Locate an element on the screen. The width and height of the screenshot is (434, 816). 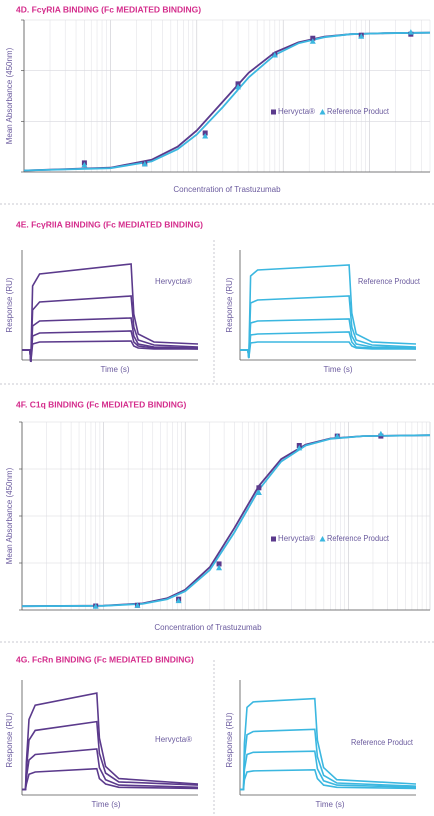
panel-title: 4G. FcRn BINDING (Fc MEDIATED BINDING) is located at coordinates (105, 659).